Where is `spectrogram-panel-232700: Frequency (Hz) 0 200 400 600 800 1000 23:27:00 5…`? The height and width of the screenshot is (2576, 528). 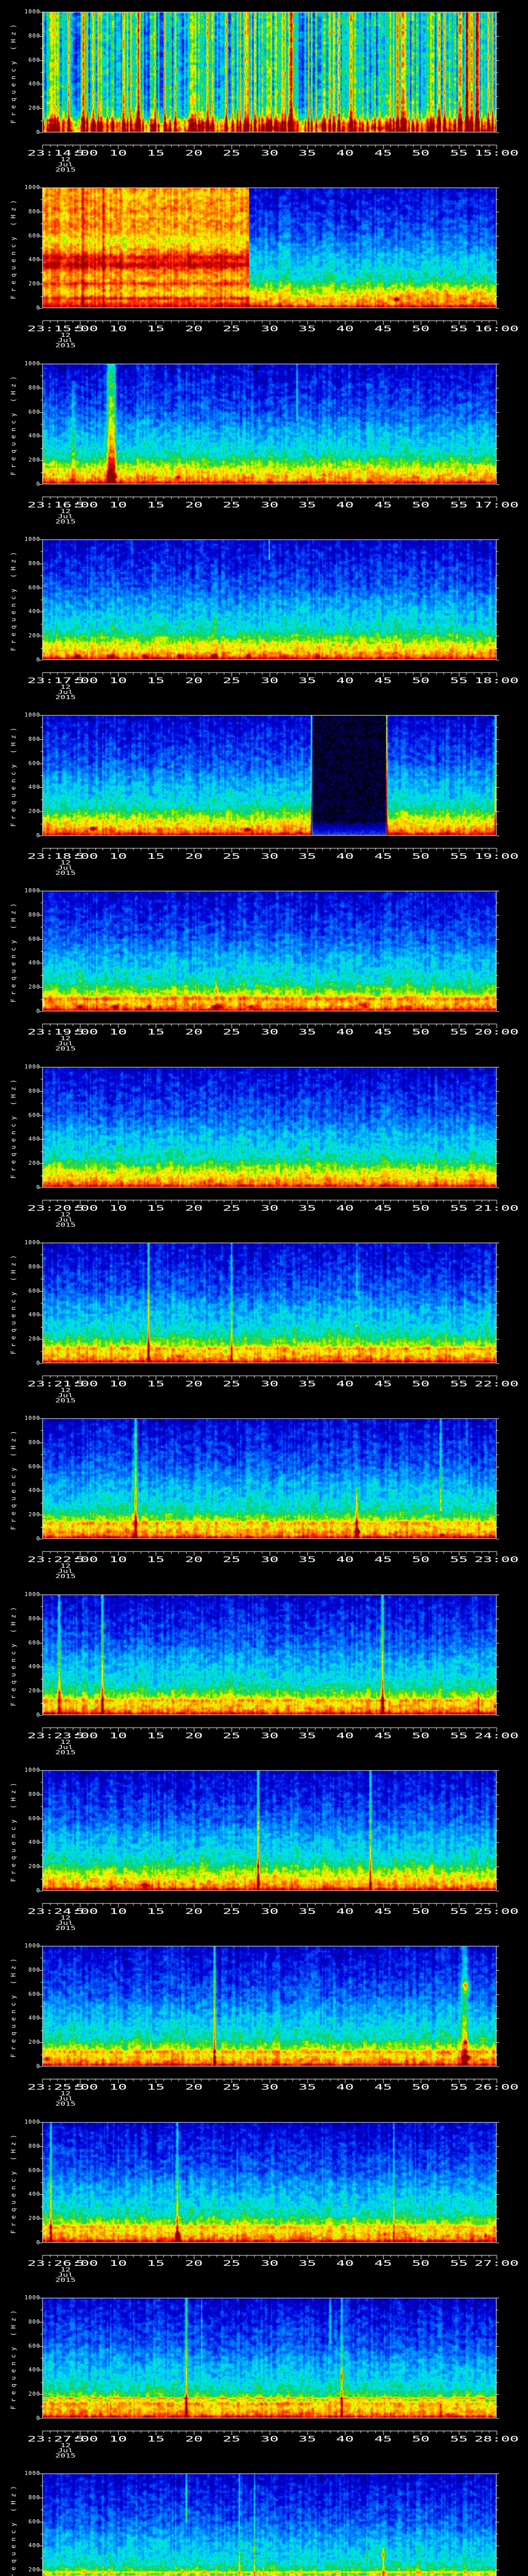 spectrogram-panel-232700: Frequency (Hz) 0 200 400 600 800 1000 23:27:00 5… is located at coordinates (264, 2374).